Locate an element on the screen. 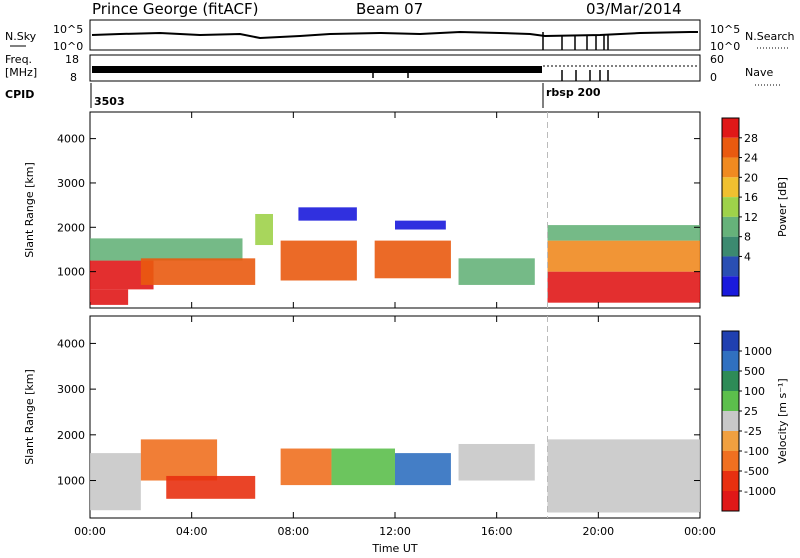 Image resolution: width=800 pixels, height=558 pixels. noise-sky-trace is located at coordinates (394, 35).